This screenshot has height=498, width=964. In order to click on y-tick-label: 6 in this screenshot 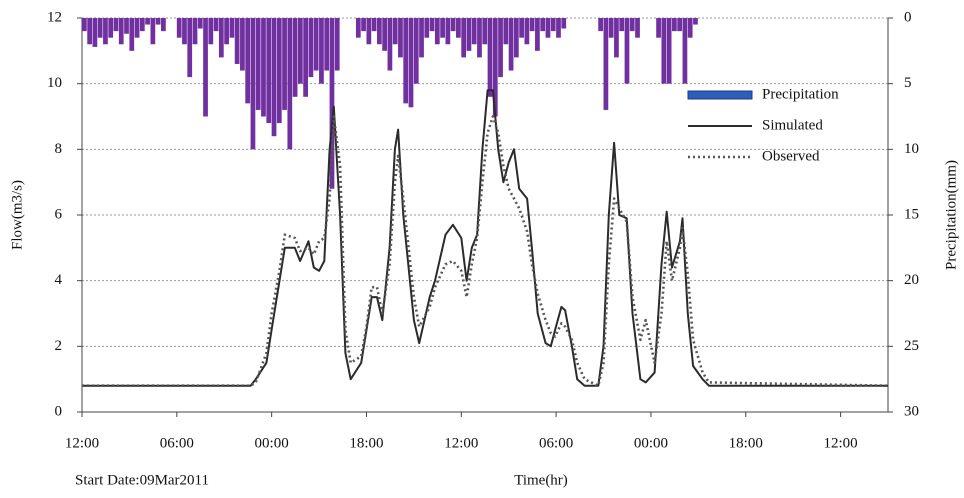, I will do `click(59, 214)`.